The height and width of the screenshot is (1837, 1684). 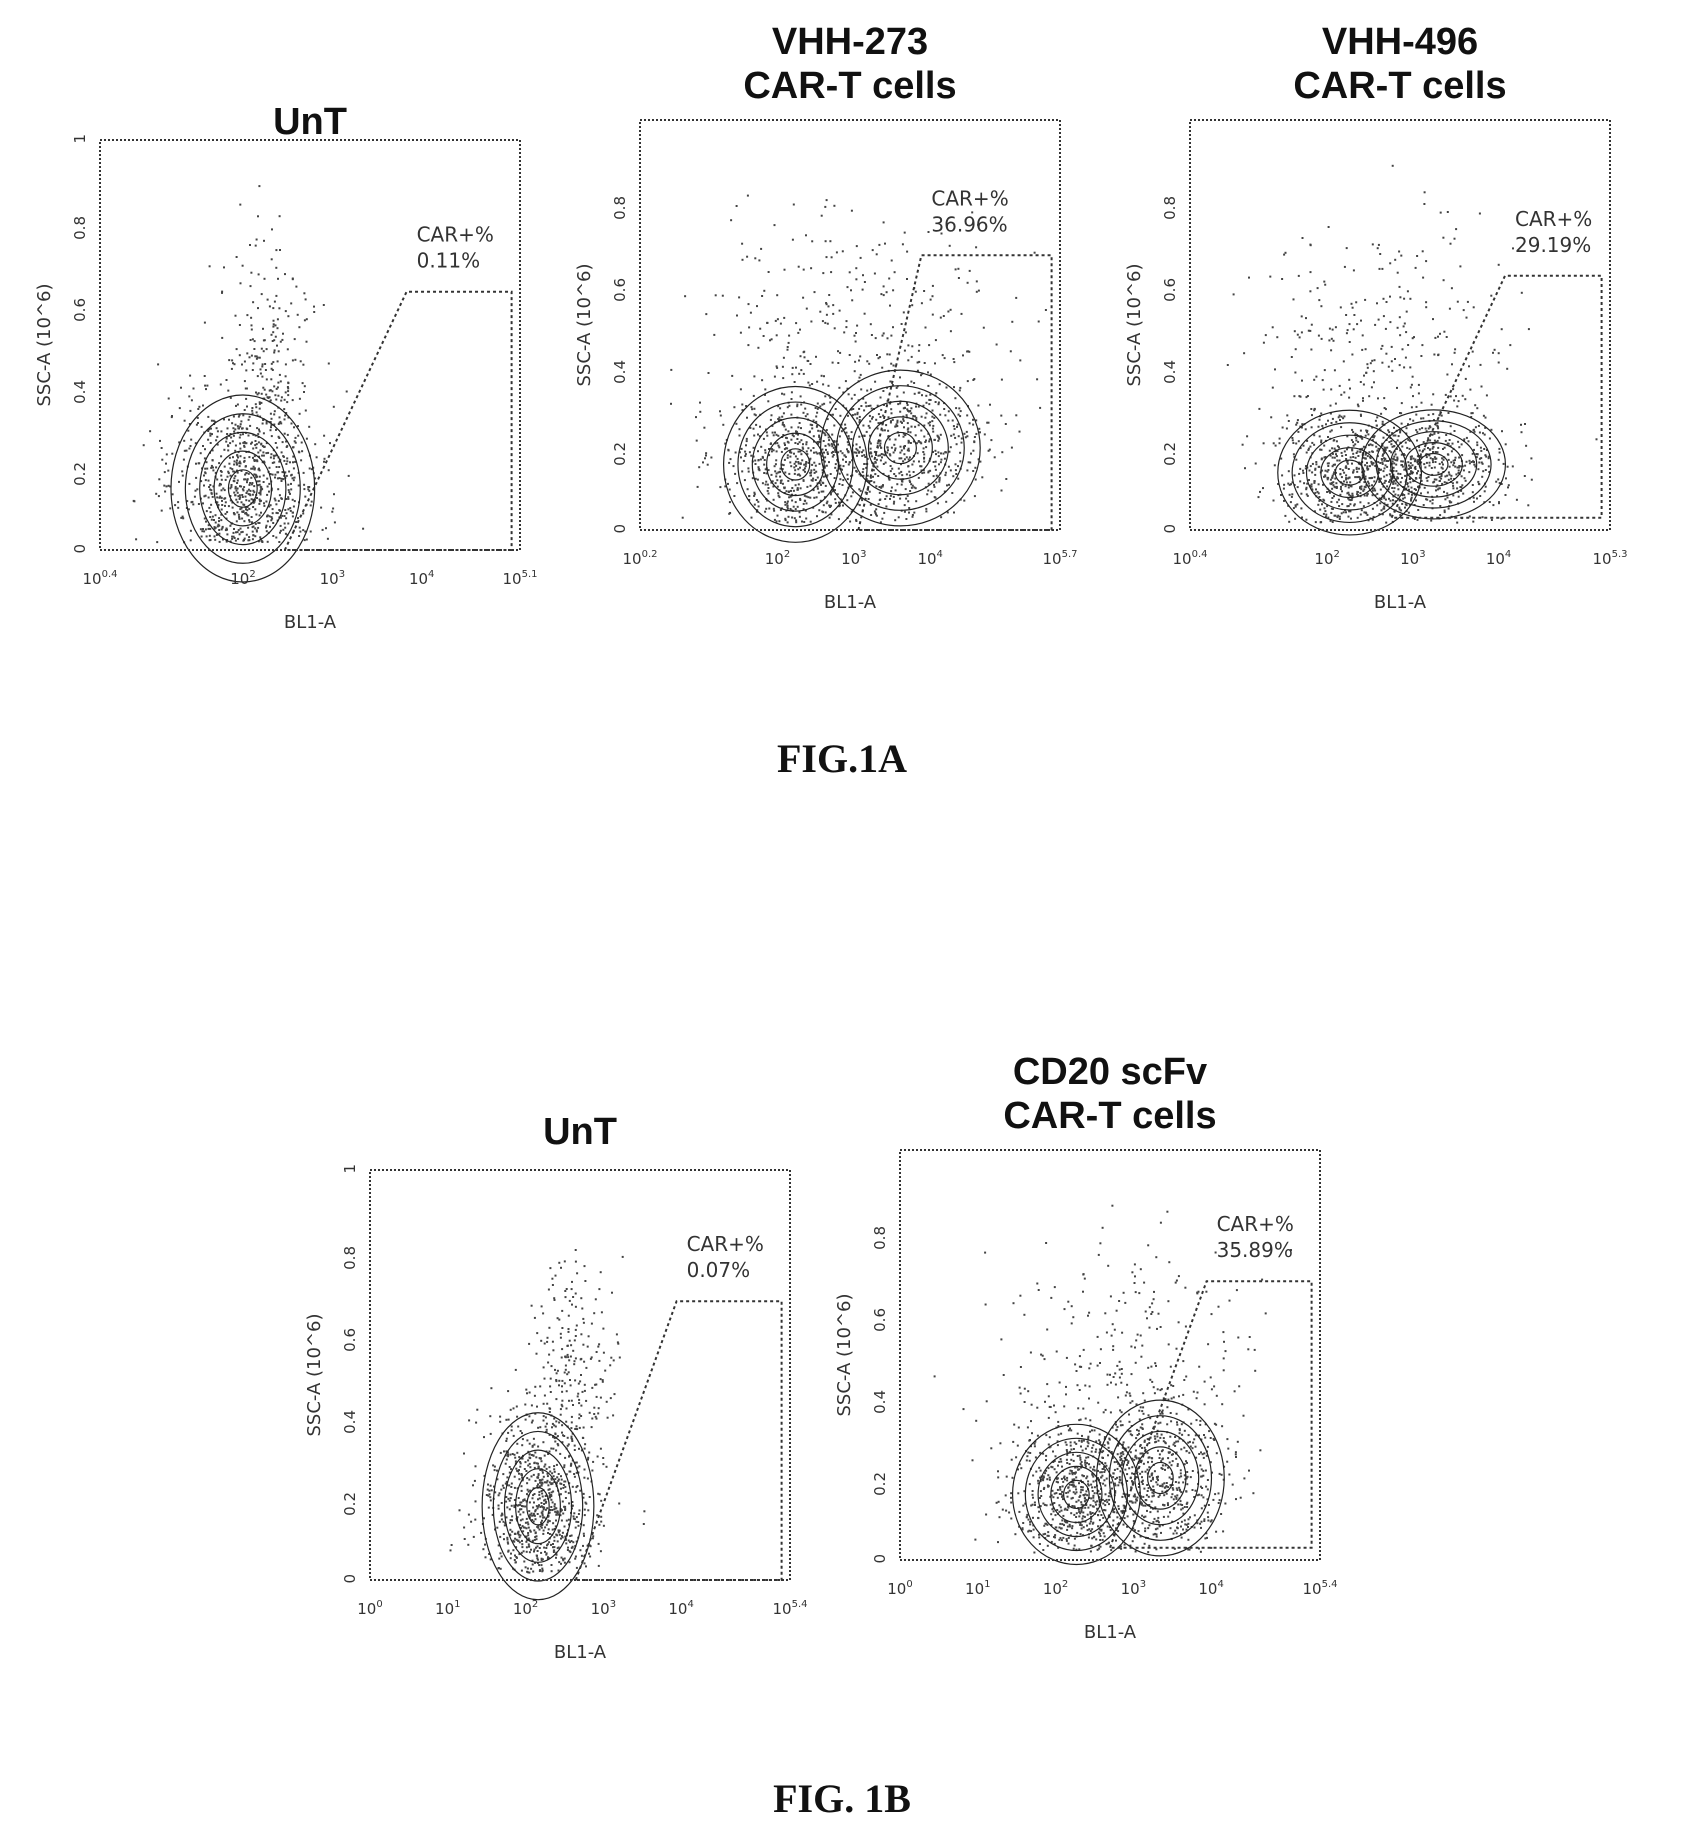 What do you see at coordinates (100, 578) in the screenshot?
I see `x-tick-label: 100.4` at bounding box center [100, 578].